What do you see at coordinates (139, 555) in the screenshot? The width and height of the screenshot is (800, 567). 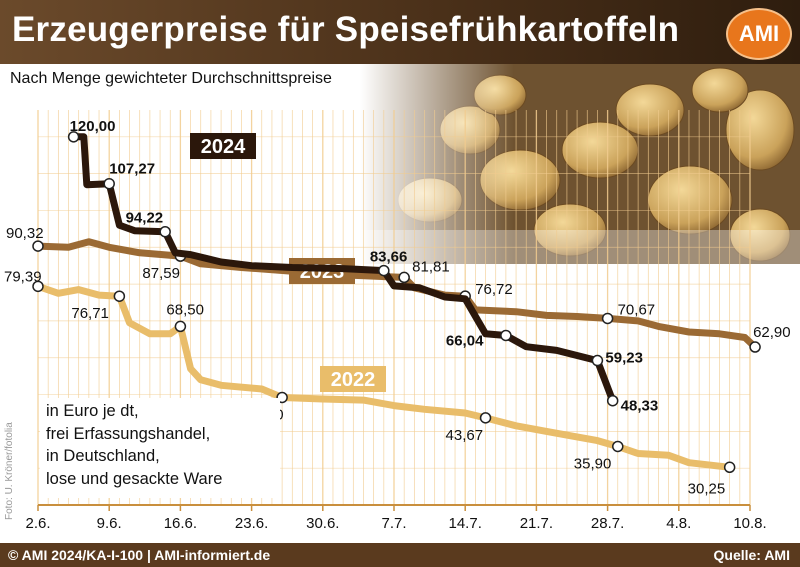 I see `copyright-text: © AMI 2024/KA-I-100 | AMI-informiert.de` at bounding box center [139, 555].